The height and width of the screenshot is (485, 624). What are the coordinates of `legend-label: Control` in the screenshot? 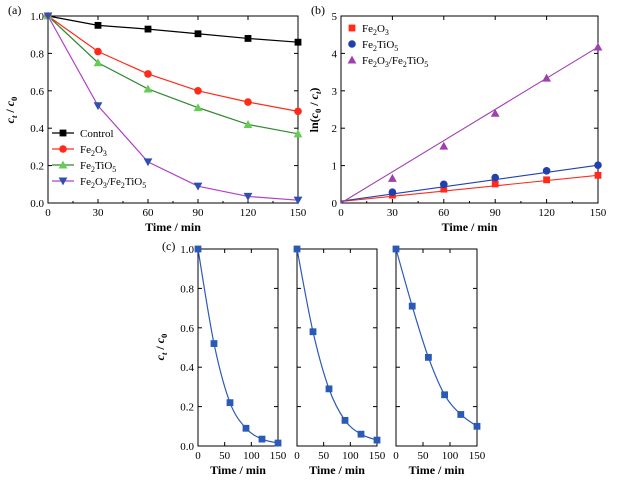 It's located at (97, 134).